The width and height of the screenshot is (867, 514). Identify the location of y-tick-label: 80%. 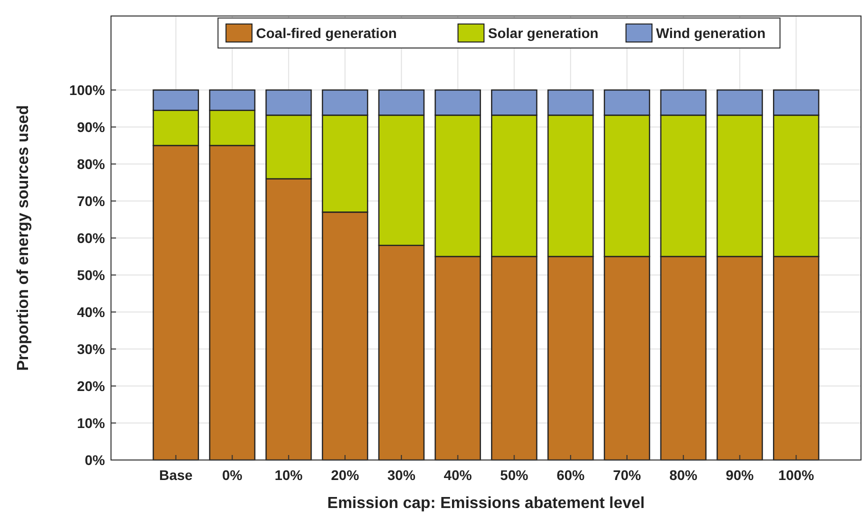
(91, 164).